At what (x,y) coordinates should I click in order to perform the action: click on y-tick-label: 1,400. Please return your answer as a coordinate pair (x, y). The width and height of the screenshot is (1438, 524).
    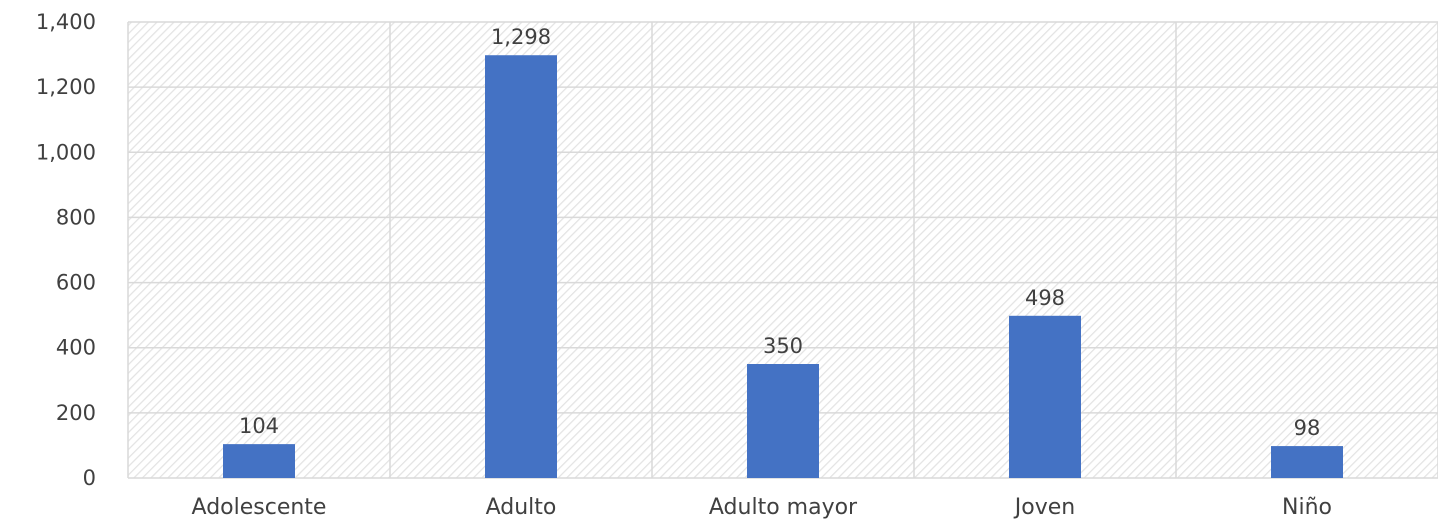
    Looking at the image, I should click on (66, 22).